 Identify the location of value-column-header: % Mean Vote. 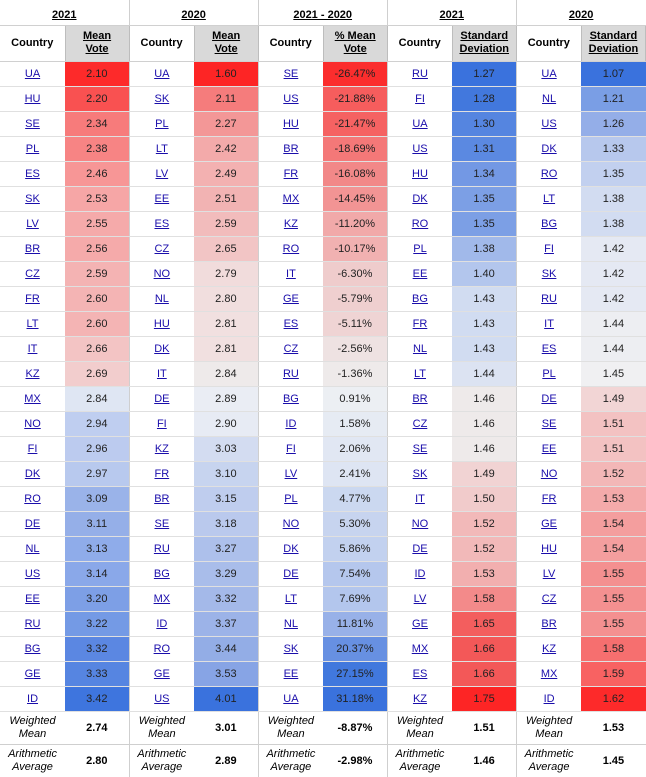
(355, 43).